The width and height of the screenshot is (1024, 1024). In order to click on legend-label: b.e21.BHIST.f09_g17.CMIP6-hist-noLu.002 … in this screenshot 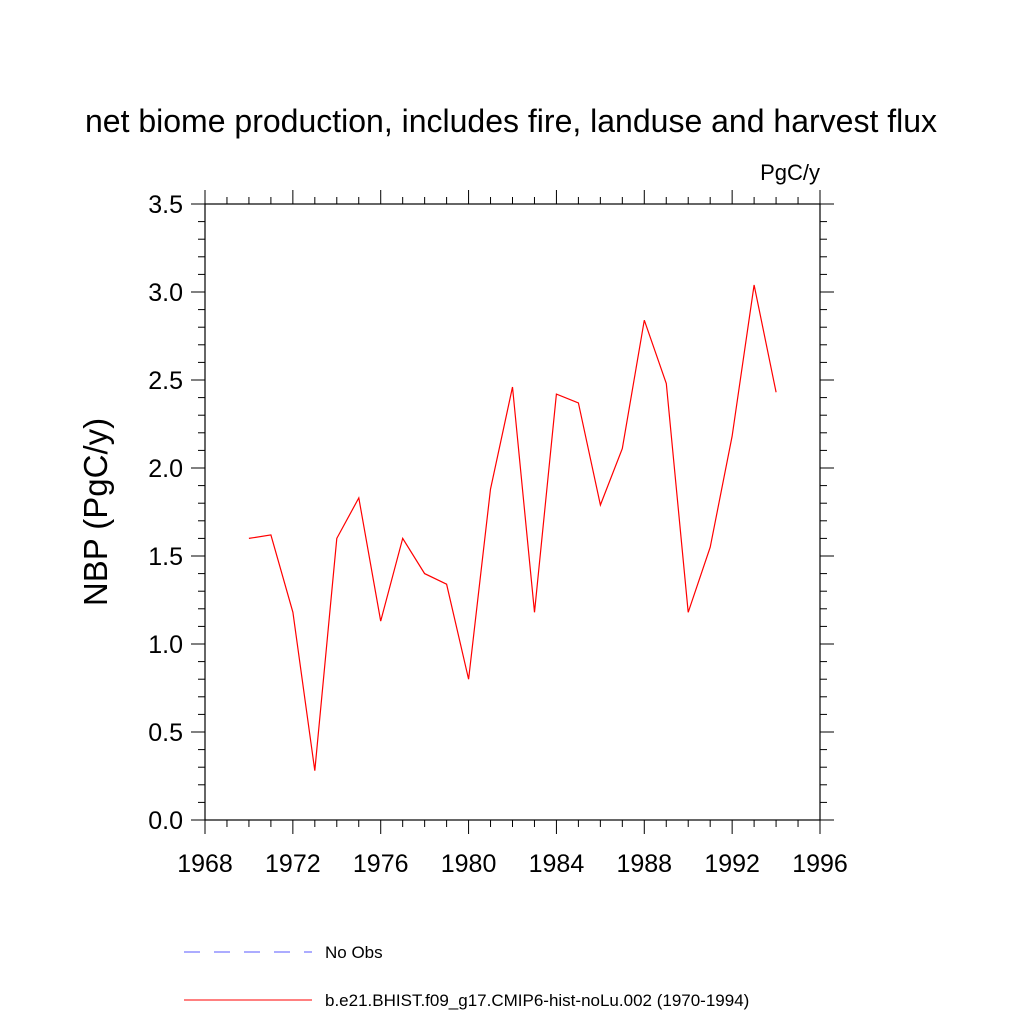, I will do `click(537, 1000)`.